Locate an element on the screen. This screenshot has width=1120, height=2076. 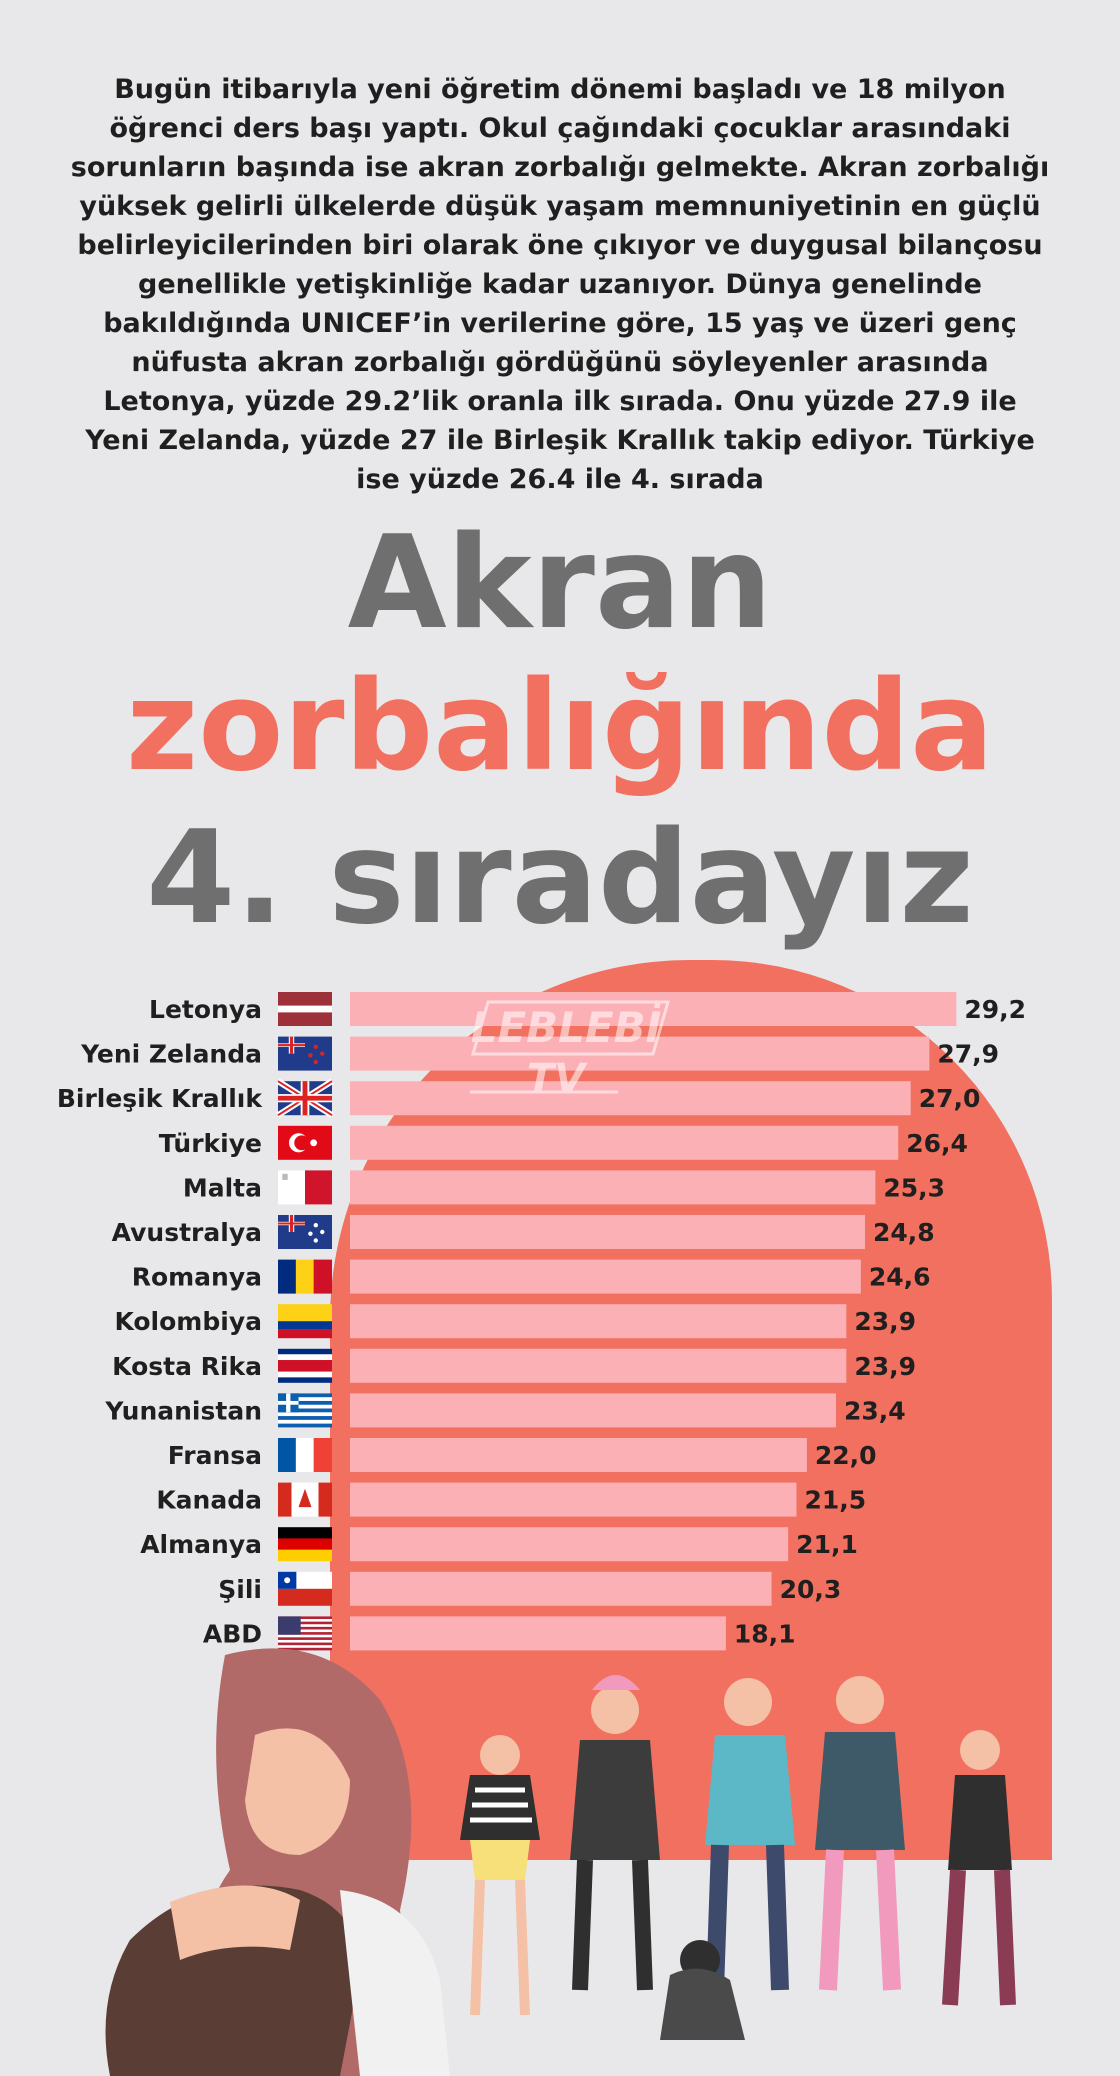
category-label: Yunanistan is located at coordinates (183, 1410).